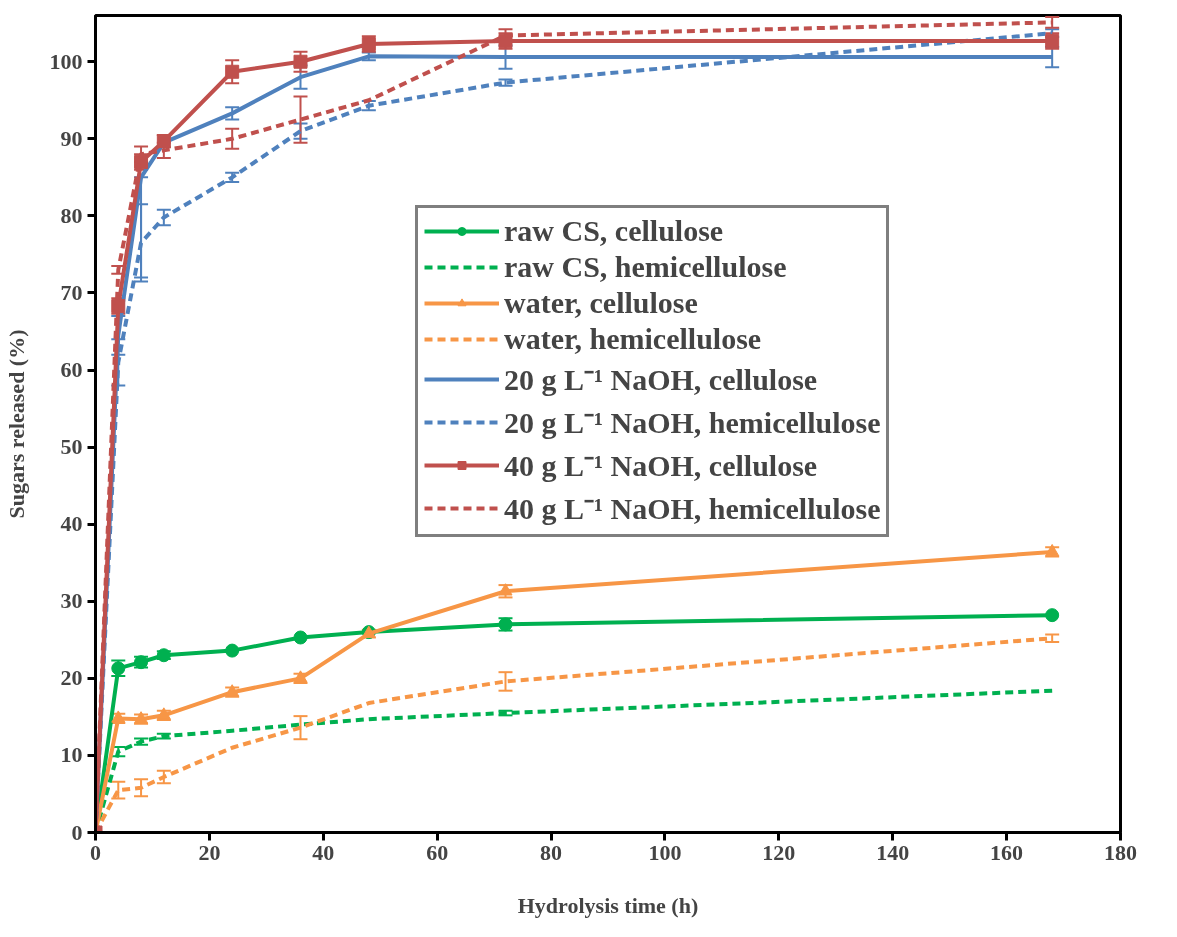 The width and height of the screenshot is (1177, 937). Describe the element at coordinates (71, 370) in the screenshot. I see `y-tick-label: 60` at that location.